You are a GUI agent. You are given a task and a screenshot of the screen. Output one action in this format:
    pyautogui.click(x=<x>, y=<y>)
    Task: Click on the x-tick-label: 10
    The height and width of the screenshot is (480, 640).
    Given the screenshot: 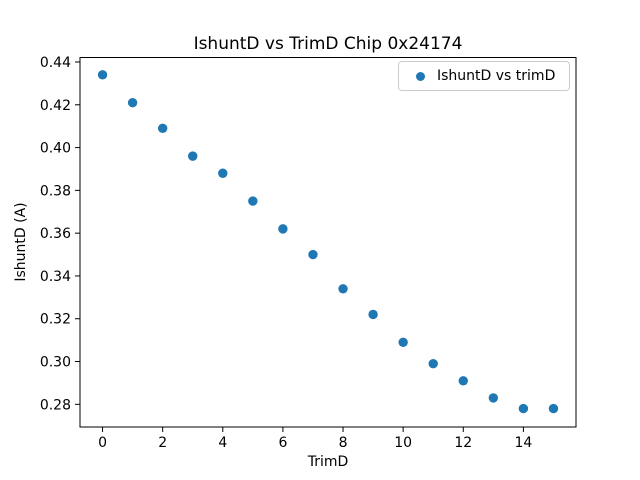 What is the action you would take?
    pyautogui.click(x=403, y=443)
    